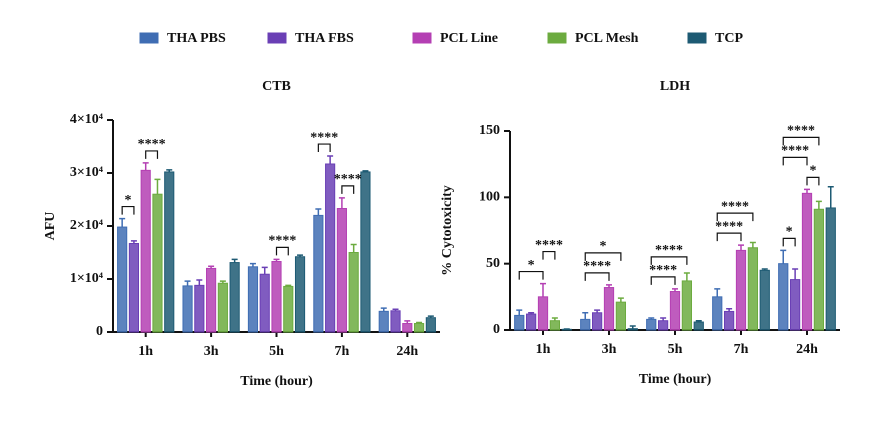  I want to click on legend-label: THA FBS, so click(324, 38).